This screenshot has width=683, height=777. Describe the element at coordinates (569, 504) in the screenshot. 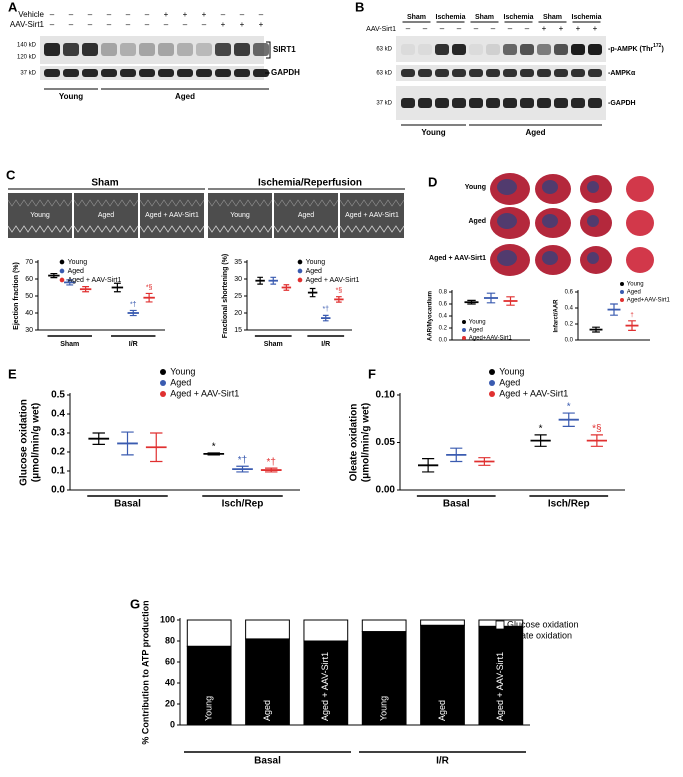

I see `x-tick-label: Isch/Rep` at that location.